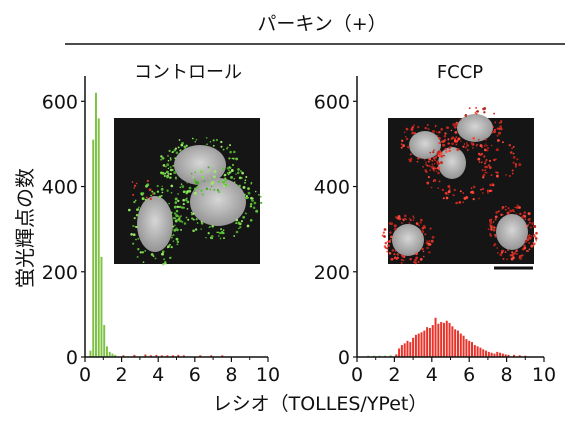 This screenshot has height=425, width=575. Describe the element at coordinates (332, 188) in the screenshot. I see `y-tick-label: 400` at that location.